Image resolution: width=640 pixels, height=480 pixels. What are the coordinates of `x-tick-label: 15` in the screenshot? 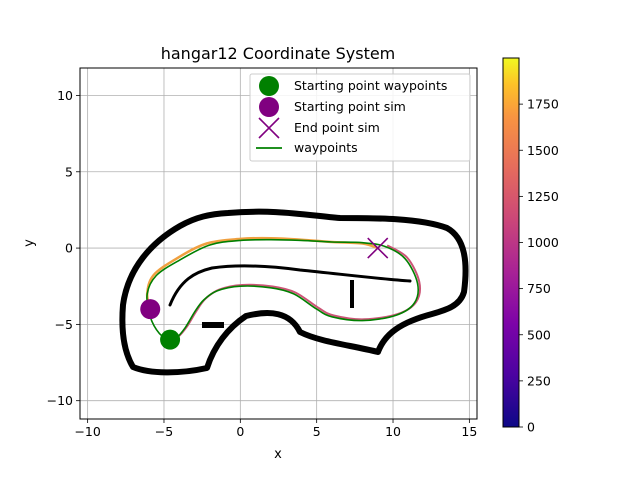 It's located at (469, 431).